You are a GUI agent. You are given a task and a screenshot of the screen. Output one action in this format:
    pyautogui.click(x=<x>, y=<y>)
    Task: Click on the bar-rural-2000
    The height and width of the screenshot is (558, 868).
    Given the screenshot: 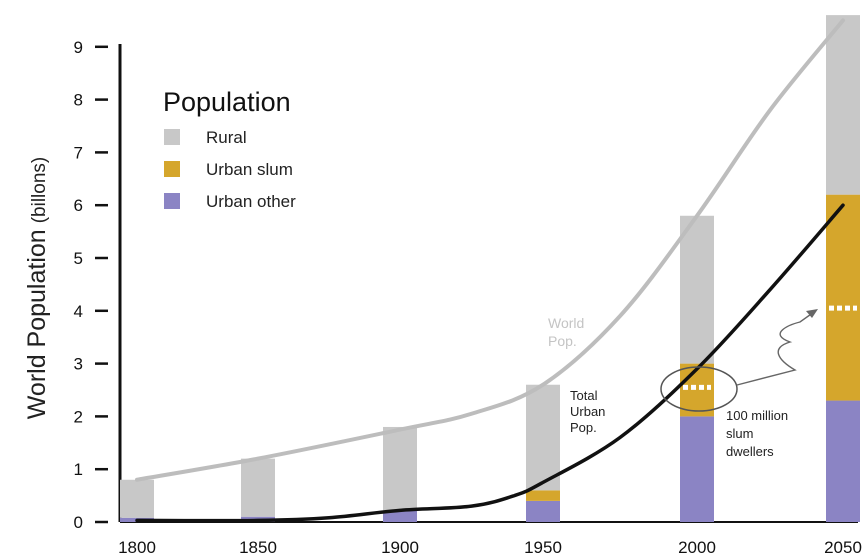 What is the action you would take?
    pyautogui.click(x=697, y=289)
    